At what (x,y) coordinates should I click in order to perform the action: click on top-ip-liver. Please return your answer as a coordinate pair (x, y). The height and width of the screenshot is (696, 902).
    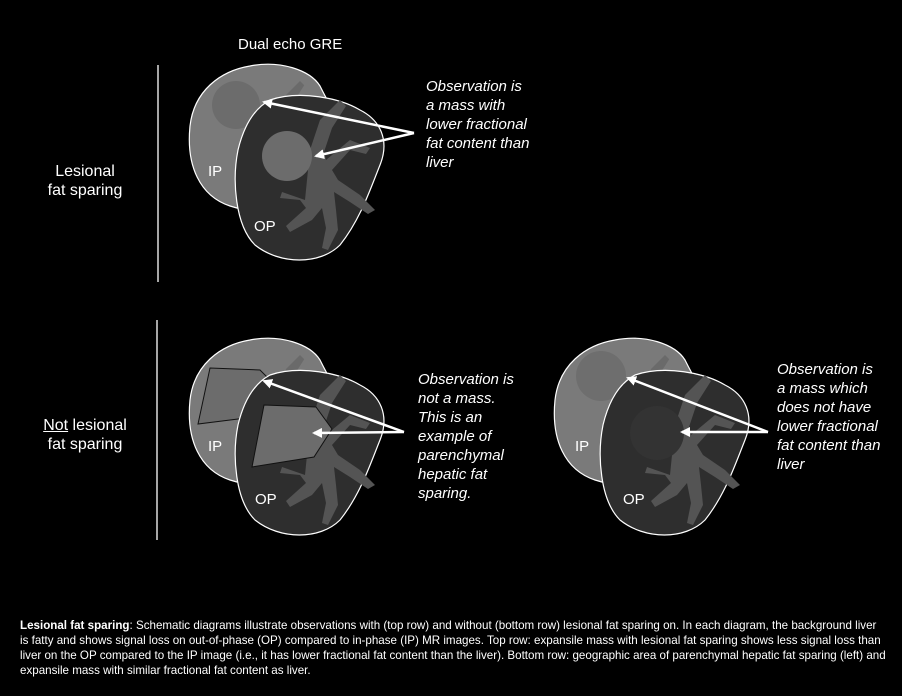
    Looking at the image, I should click on (274, 137).